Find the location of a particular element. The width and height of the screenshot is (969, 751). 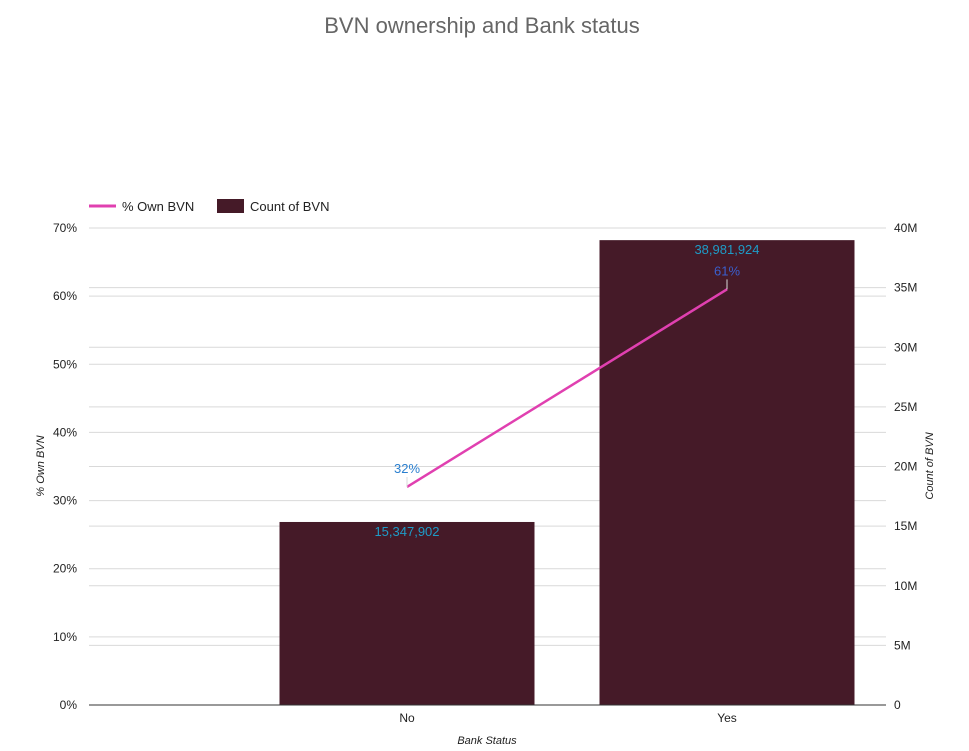

bar-data-label: 15,347,902 is located at coordinates (406, 531).